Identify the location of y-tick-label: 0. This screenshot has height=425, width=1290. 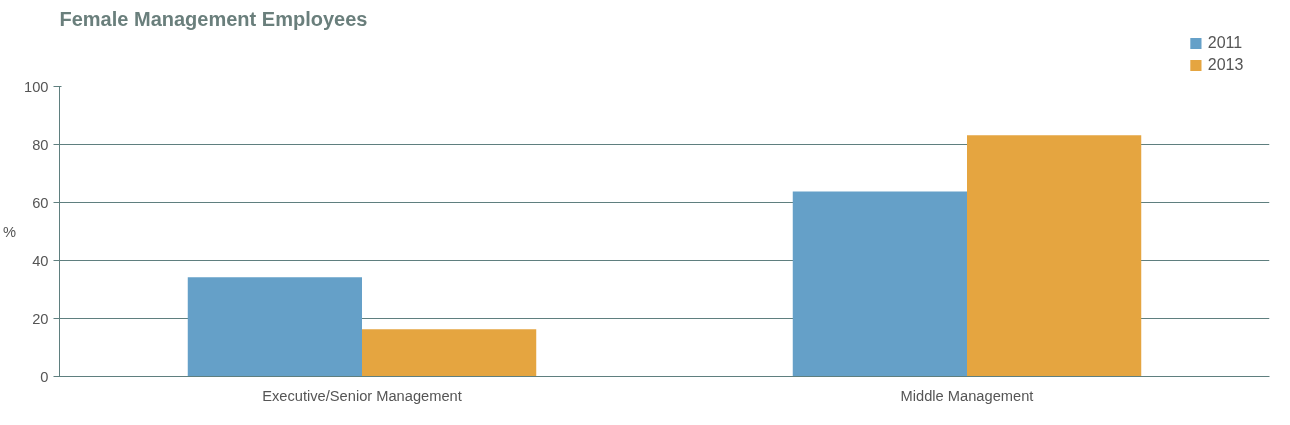
(44, 376).